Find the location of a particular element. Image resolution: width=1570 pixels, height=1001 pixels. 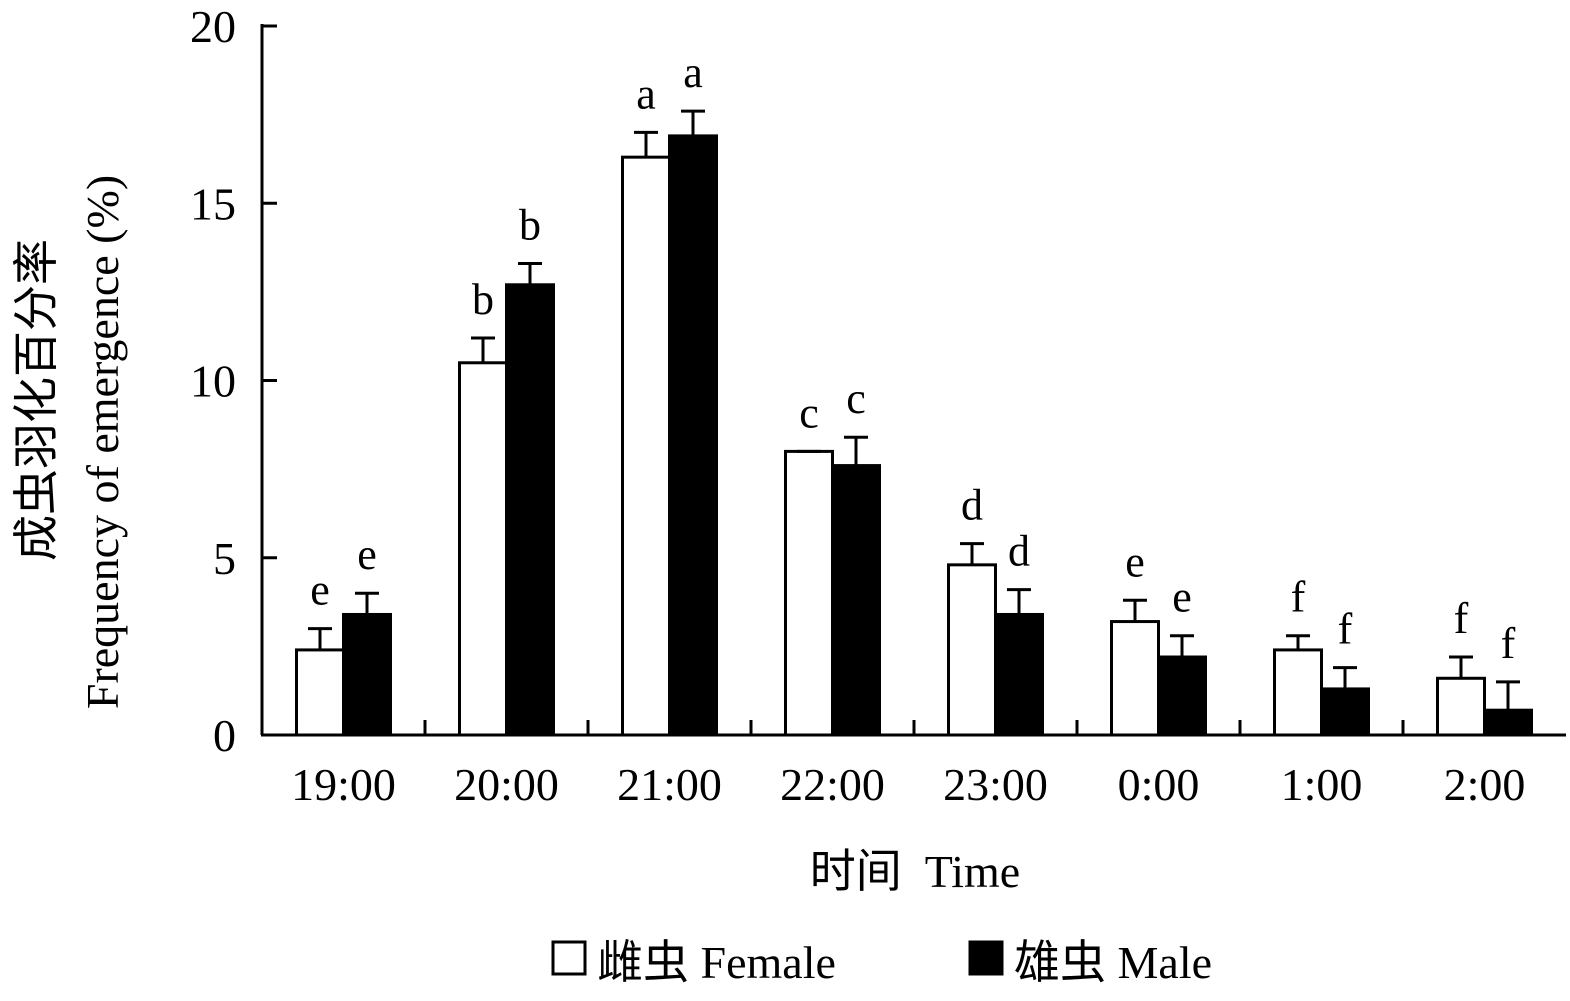

y-axis-ticks: 0 5 10 15 20 is located at coordinates (233, 381).